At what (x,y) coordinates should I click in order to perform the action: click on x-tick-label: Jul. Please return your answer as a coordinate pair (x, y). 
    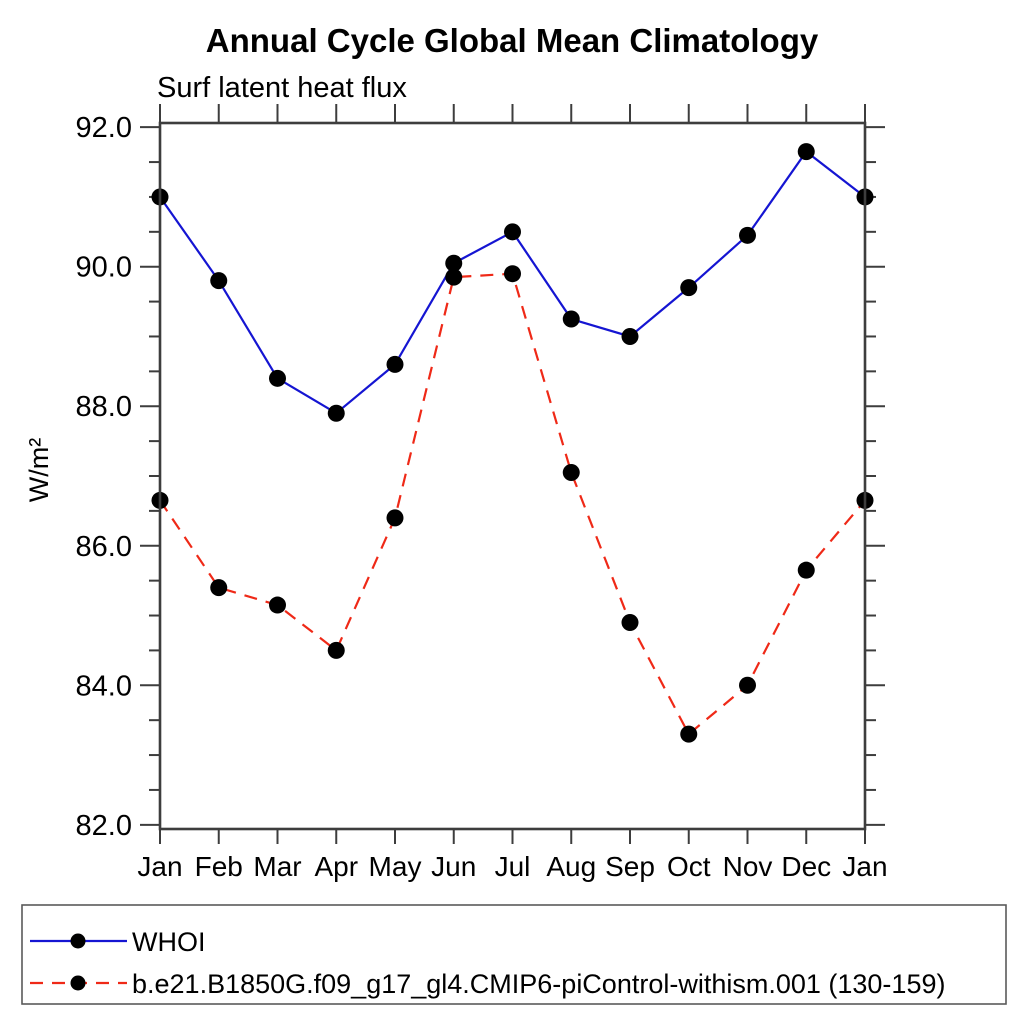
    Looking at the image, I should click on (513, 866).